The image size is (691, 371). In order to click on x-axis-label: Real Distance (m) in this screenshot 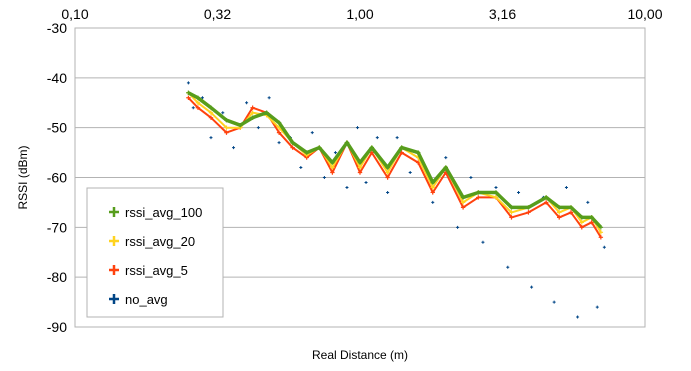, I will do `click(360, 355)`.